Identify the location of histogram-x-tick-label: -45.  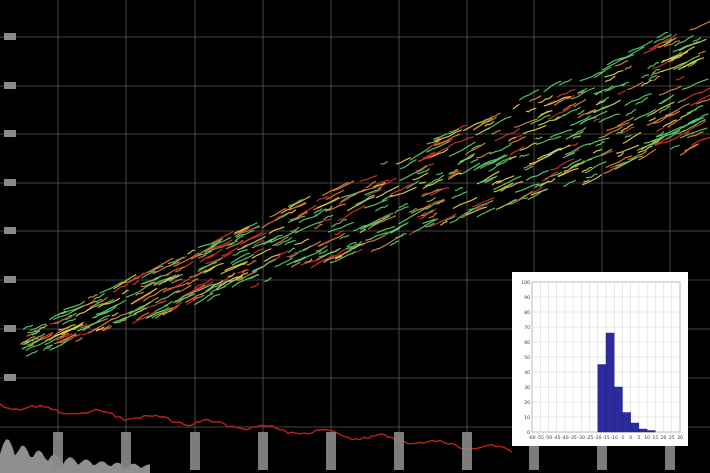
(556, 438).